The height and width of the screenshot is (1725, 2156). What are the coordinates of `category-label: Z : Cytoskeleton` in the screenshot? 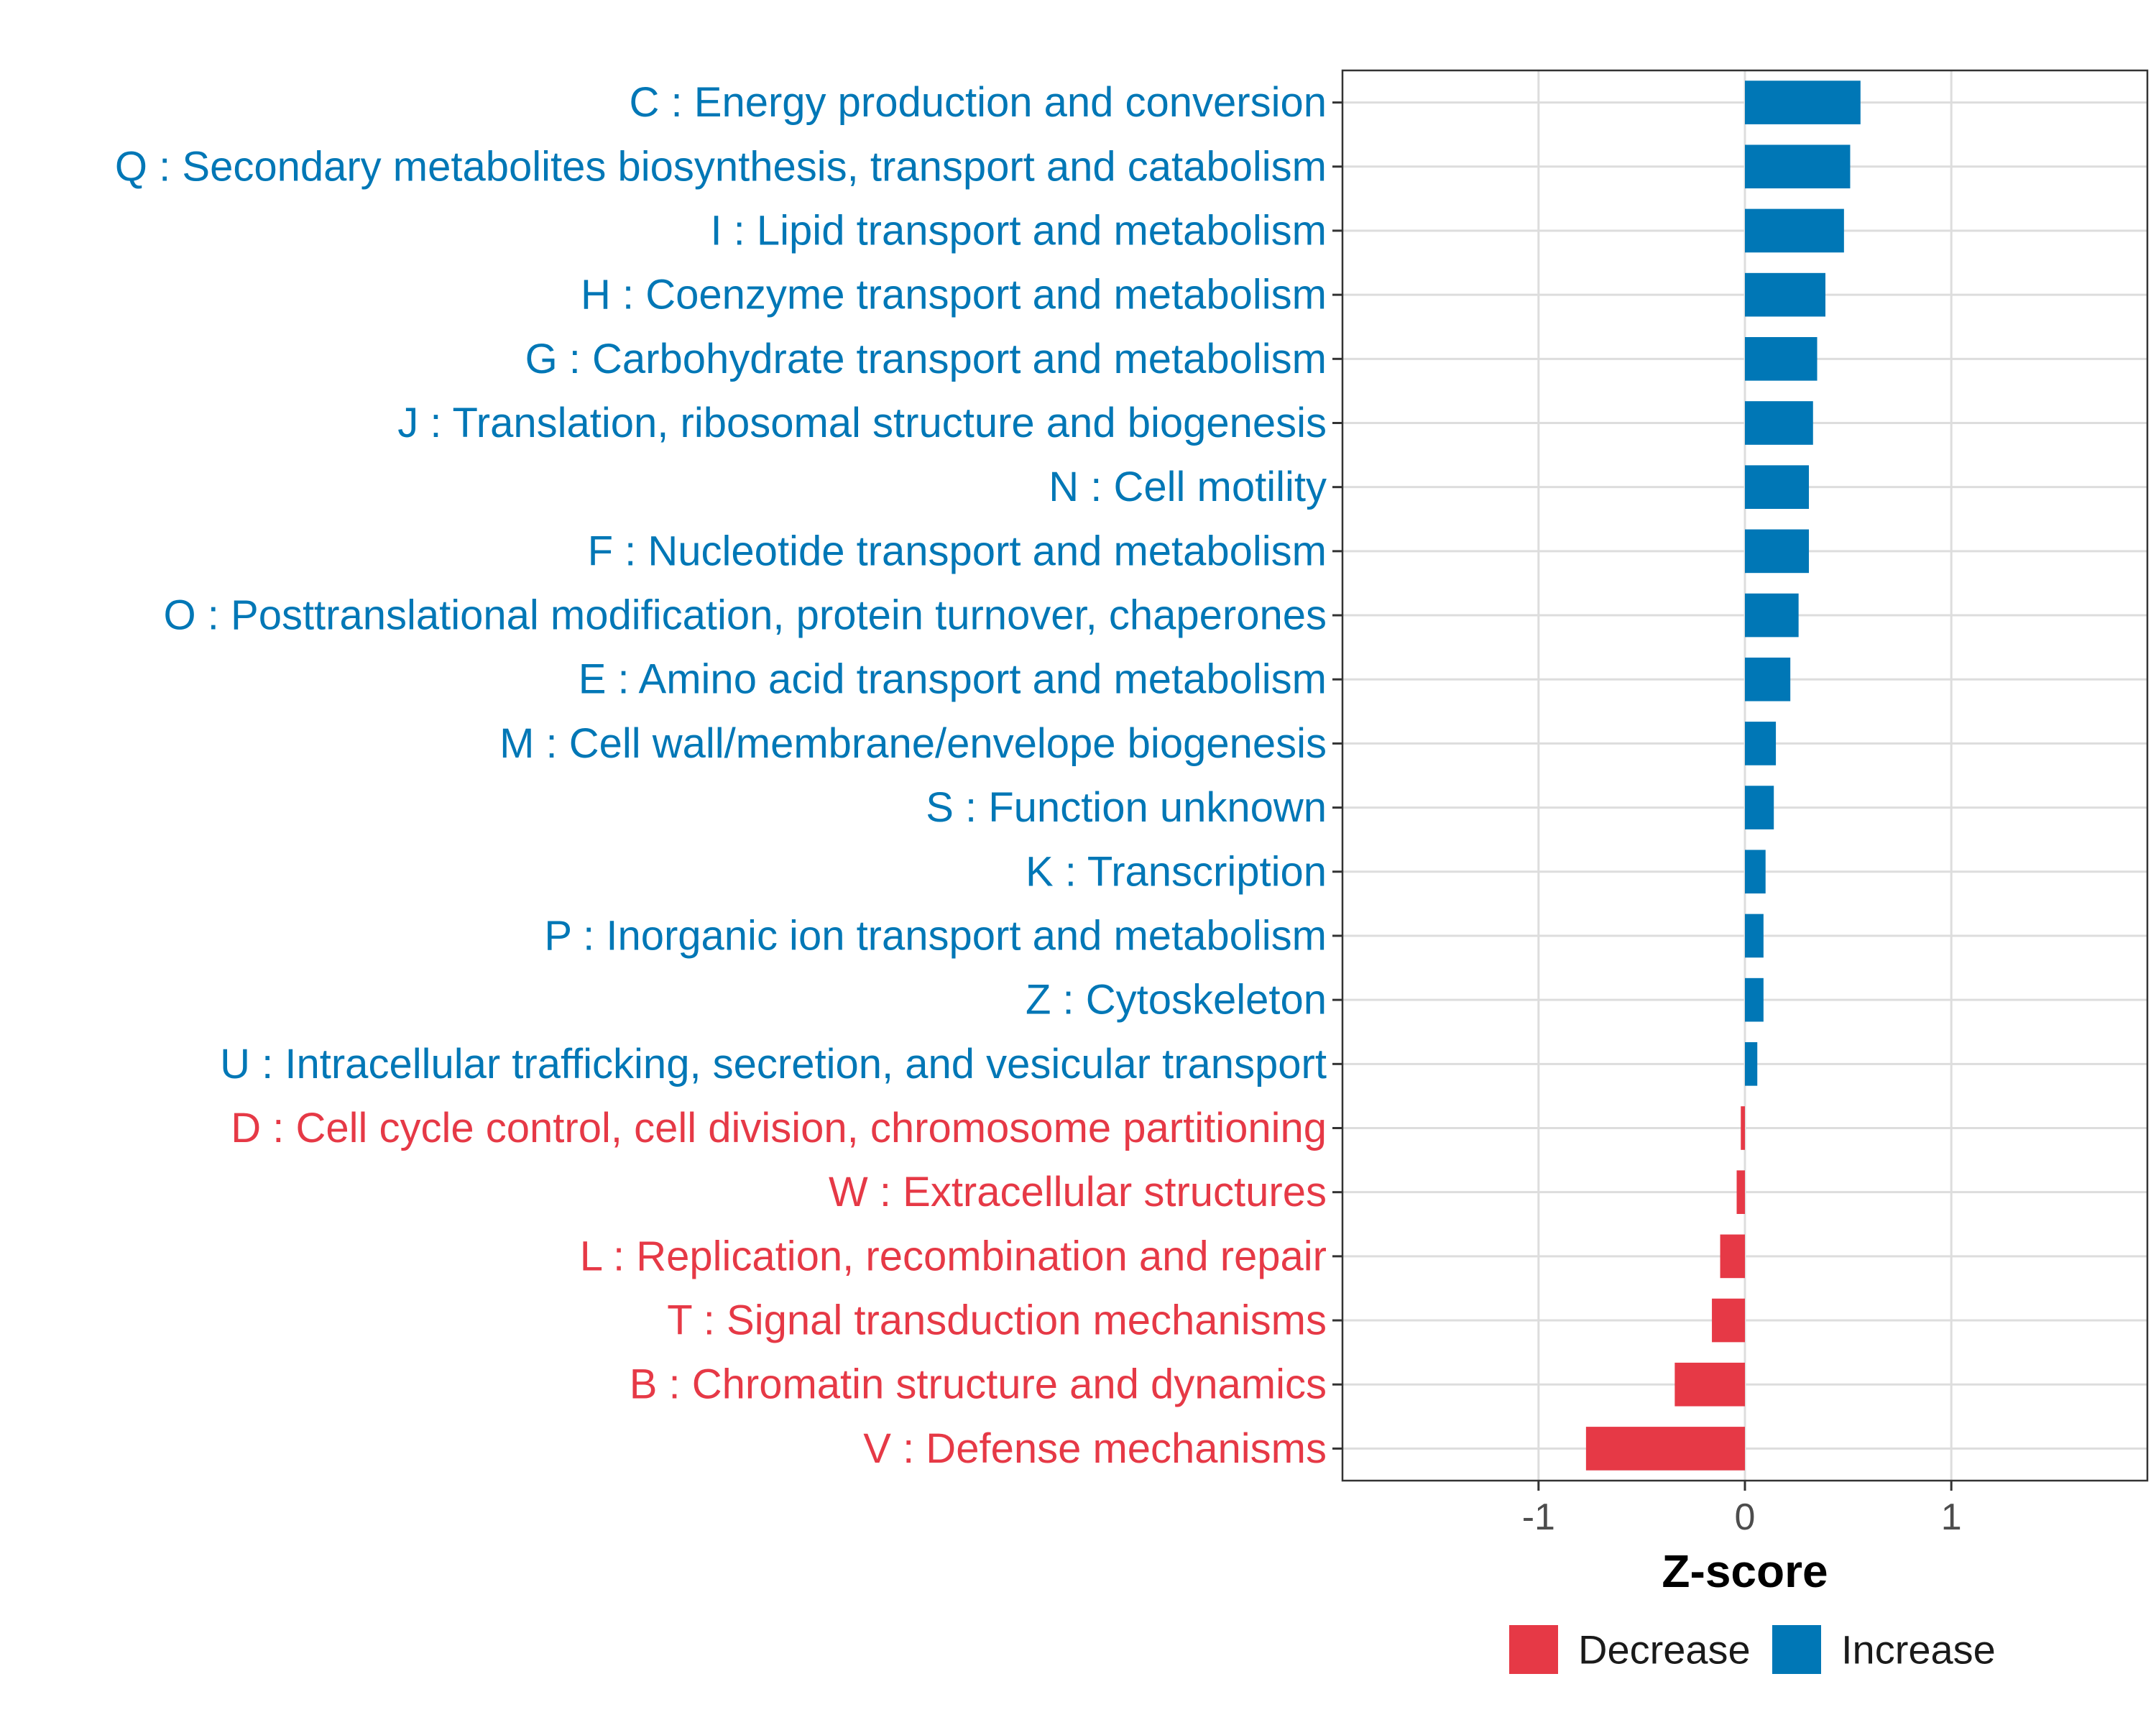 It's located at (1176, 1000).